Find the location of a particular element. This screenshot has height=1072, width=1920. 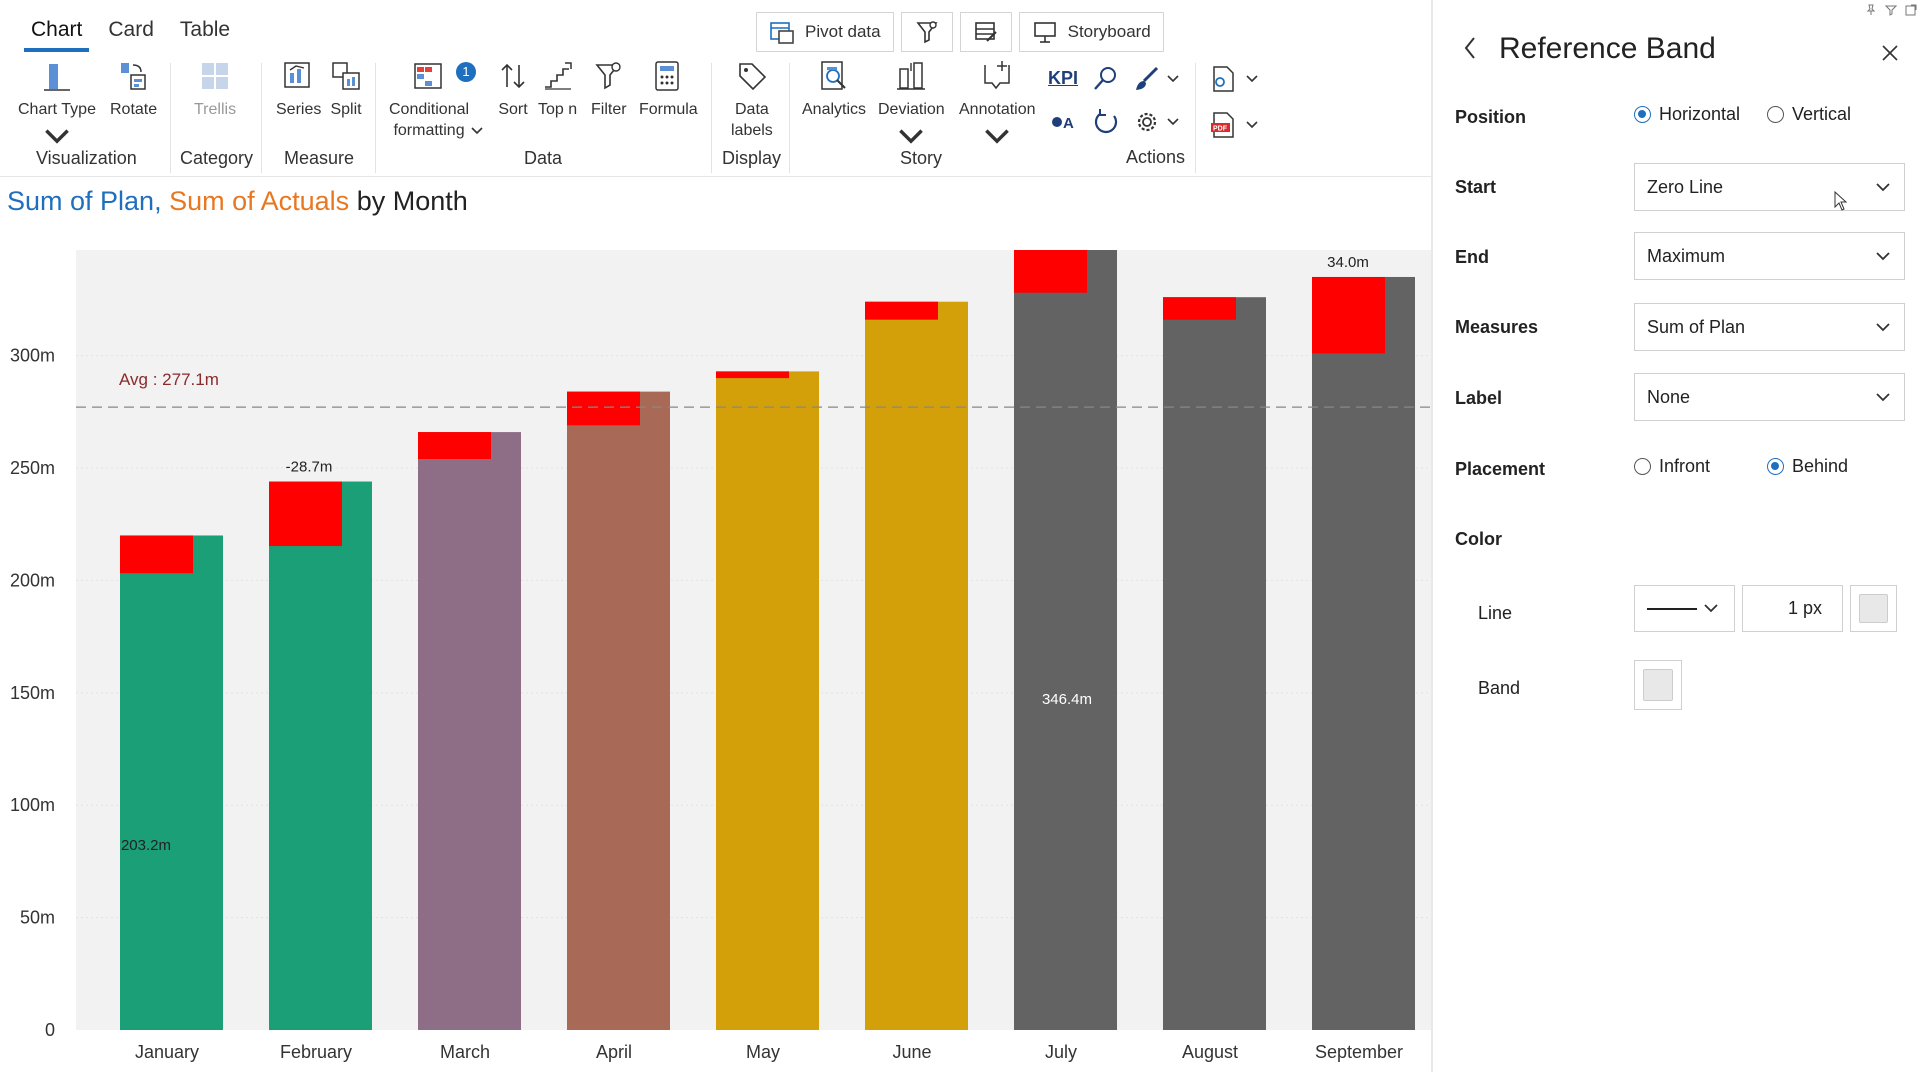

brush-icon is located at coordinates (1147, 78).